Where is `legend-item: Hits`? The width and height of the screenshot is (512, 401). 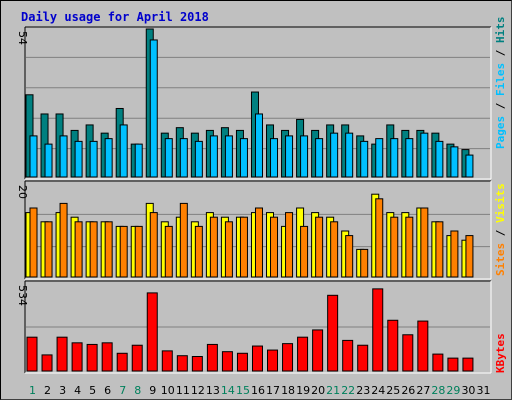 legend-item: Hits is located at coordinates (500, 30).